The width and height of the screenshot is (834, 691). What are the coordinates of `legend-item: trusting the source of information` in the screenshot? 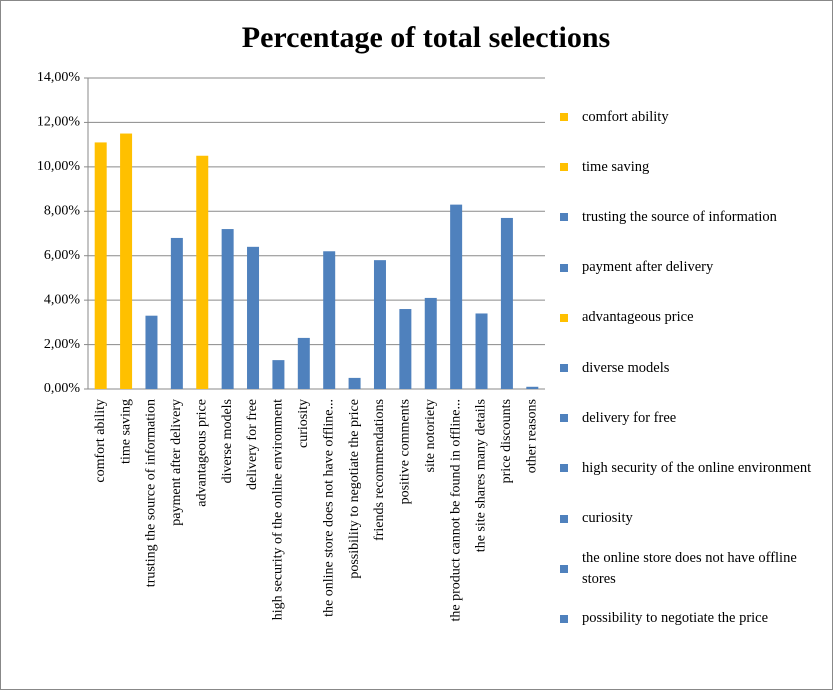 It's located at (695, 217).